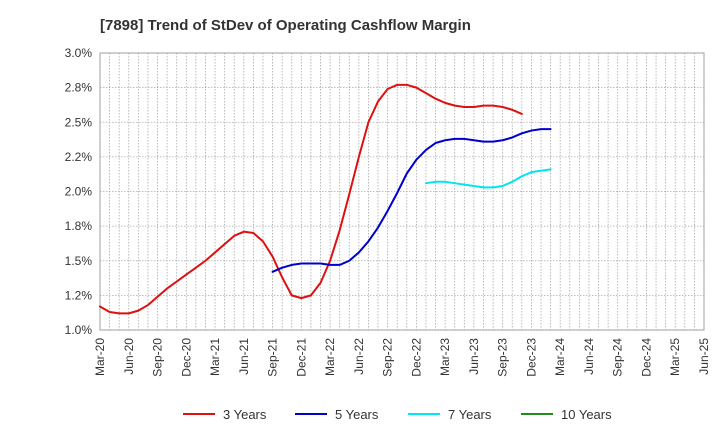  I want to click on x-tick-label: Sep-20, so click(158, 357).